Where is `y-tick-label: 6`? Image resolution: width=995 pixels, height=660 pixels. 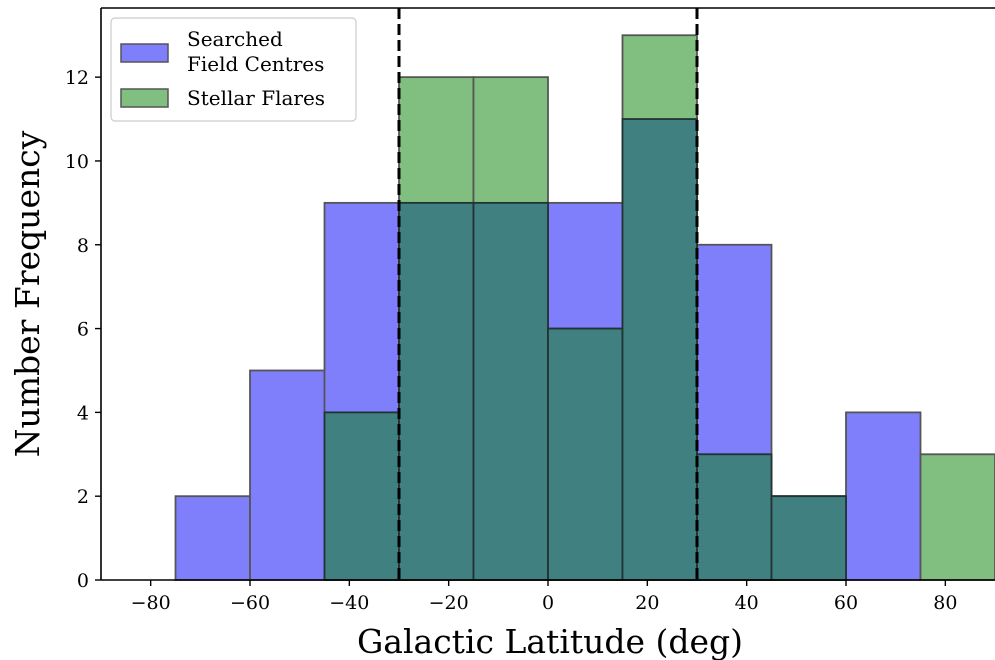 y-tick-label: 6 is located at coordinates (83, 330).